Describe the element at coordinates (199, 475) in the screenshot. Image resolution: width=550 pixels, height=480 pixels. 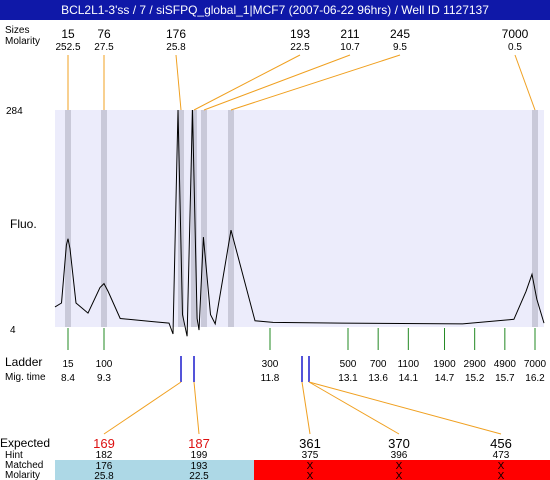
I see `molarity-value-1: 22.5` at that location.